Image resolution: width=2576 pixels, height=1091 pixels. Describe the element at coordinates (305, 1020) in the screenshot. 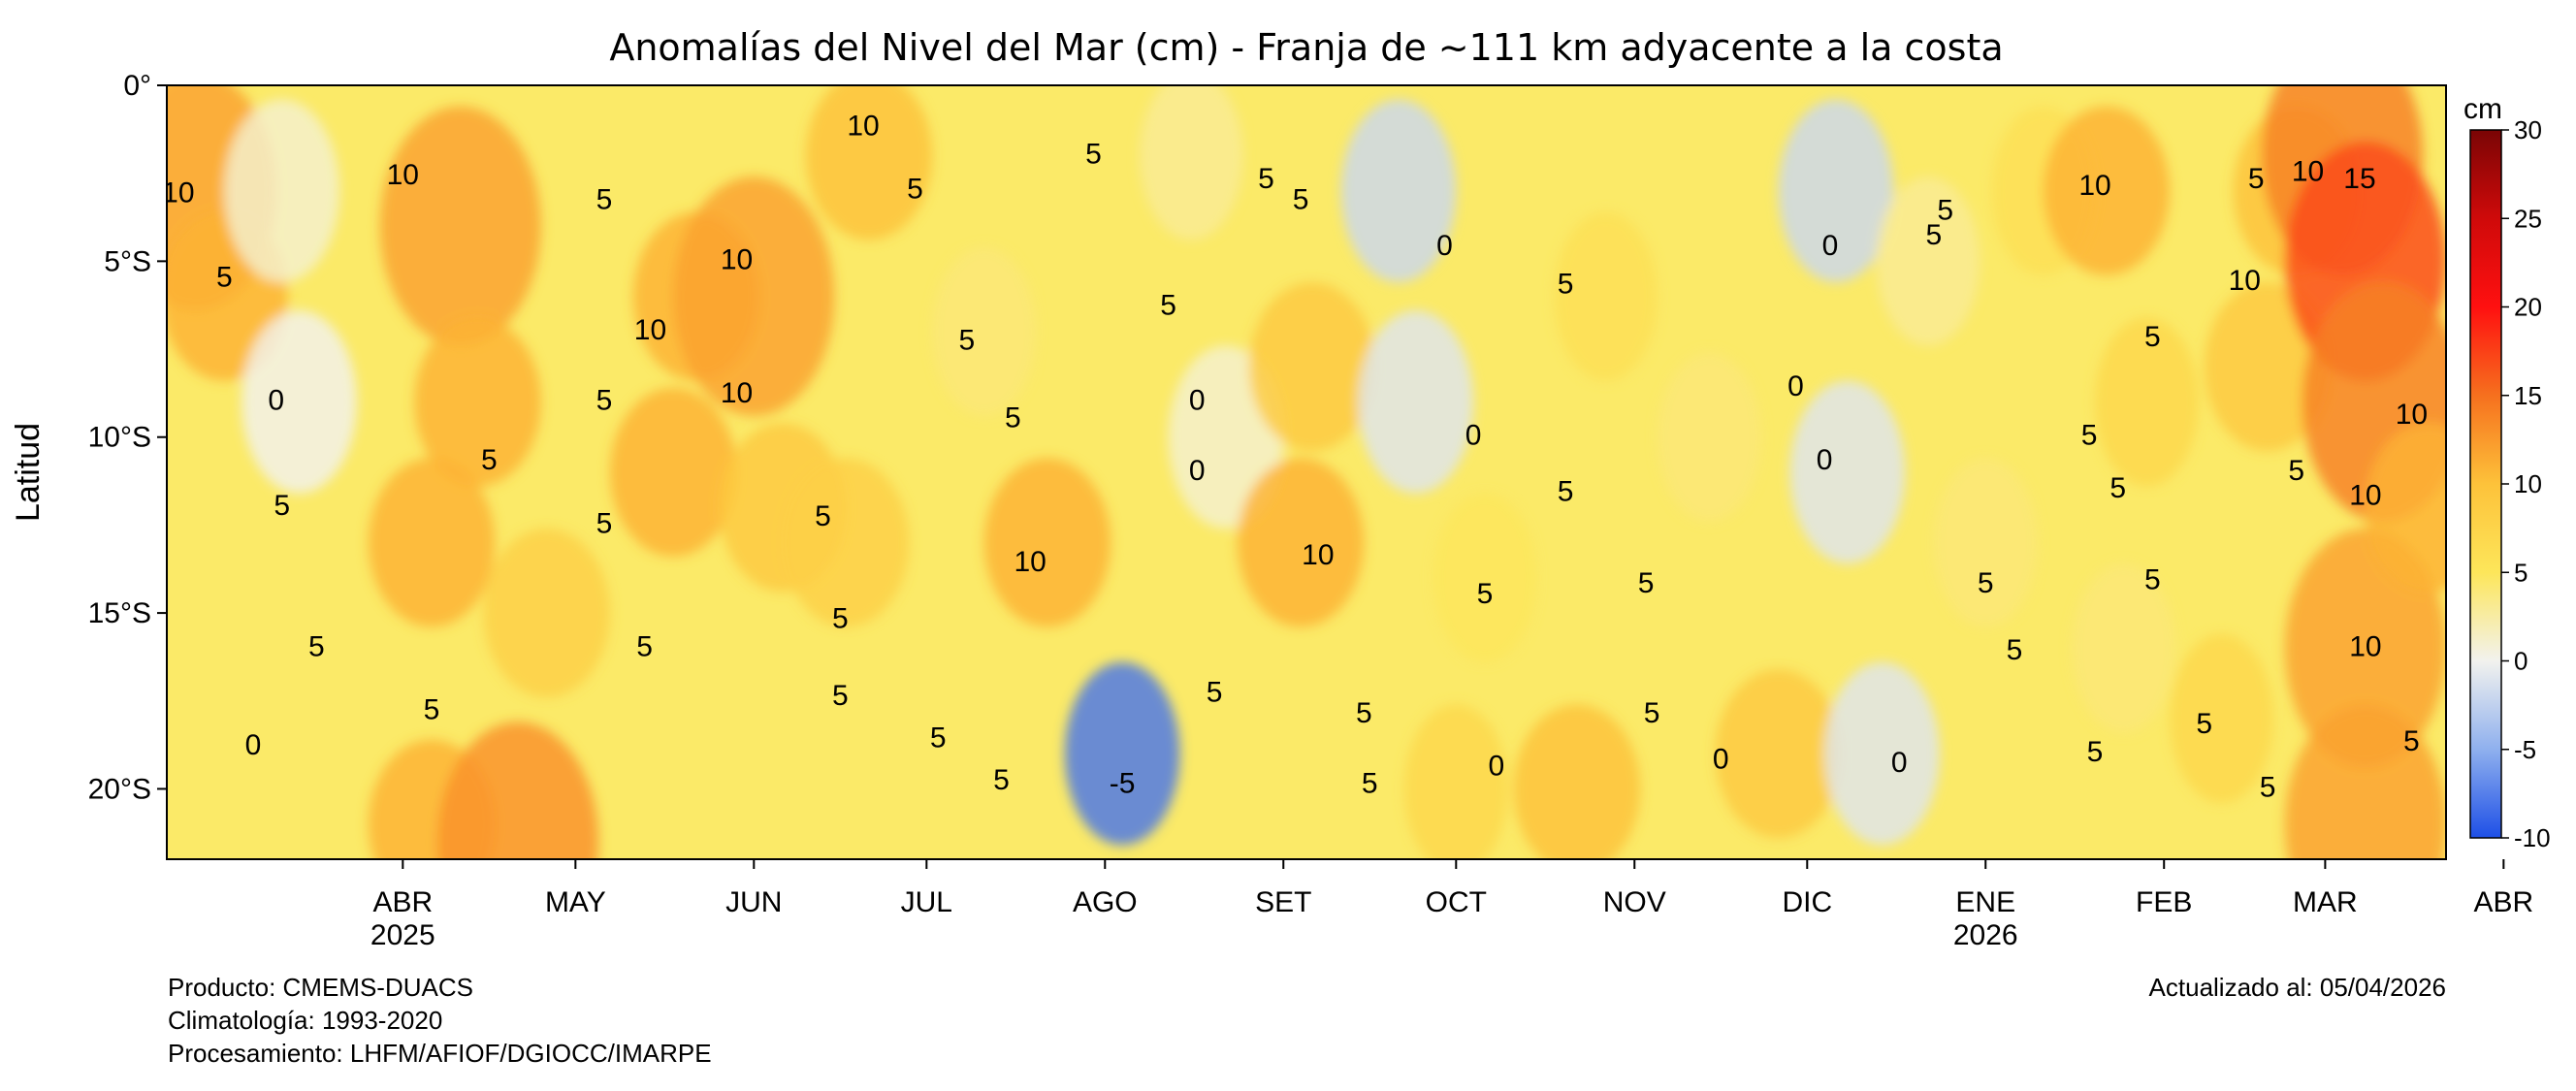

I see `footer-climatology: Climatología: 1993-2020` at that location.